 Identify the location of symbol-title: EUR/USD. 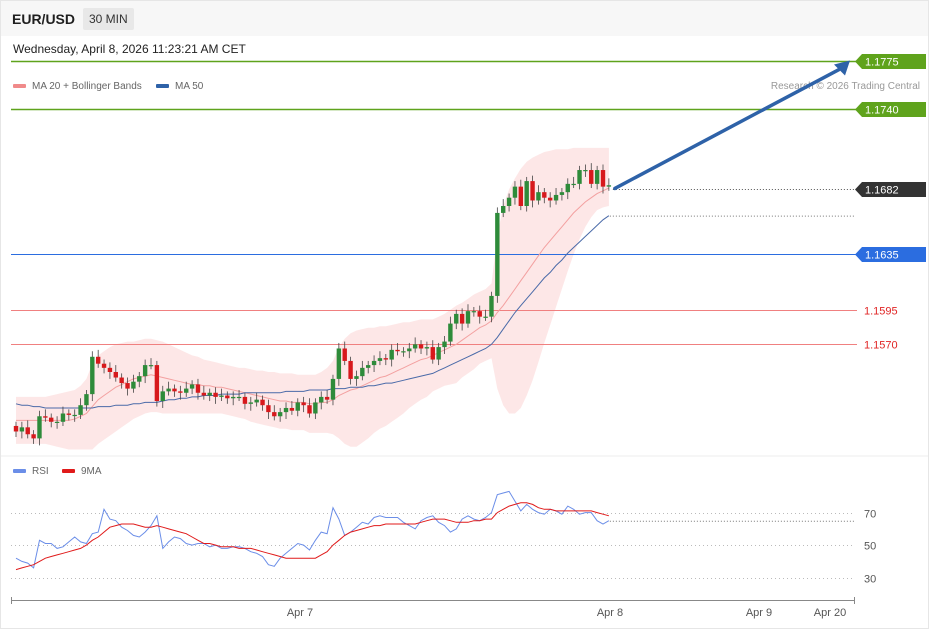
(44, 19).